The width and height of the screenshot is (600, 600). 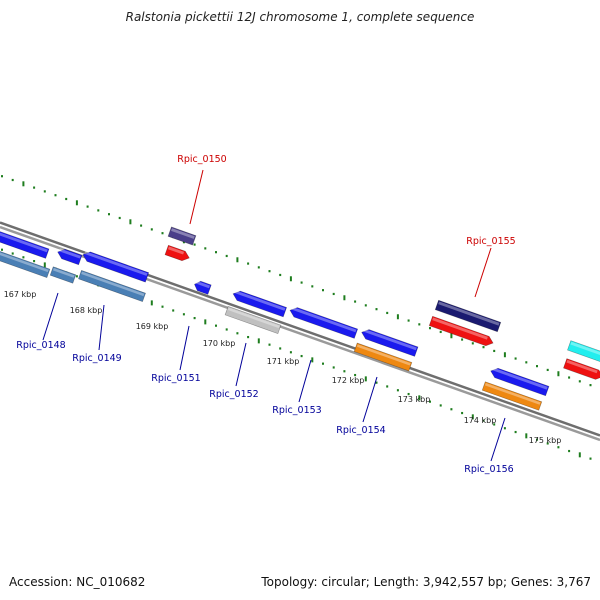 What do you see at coordinates (545, 440) in the screenshot?
I see `kbp-label: 175 kbp` at bounding box center [545, 440].